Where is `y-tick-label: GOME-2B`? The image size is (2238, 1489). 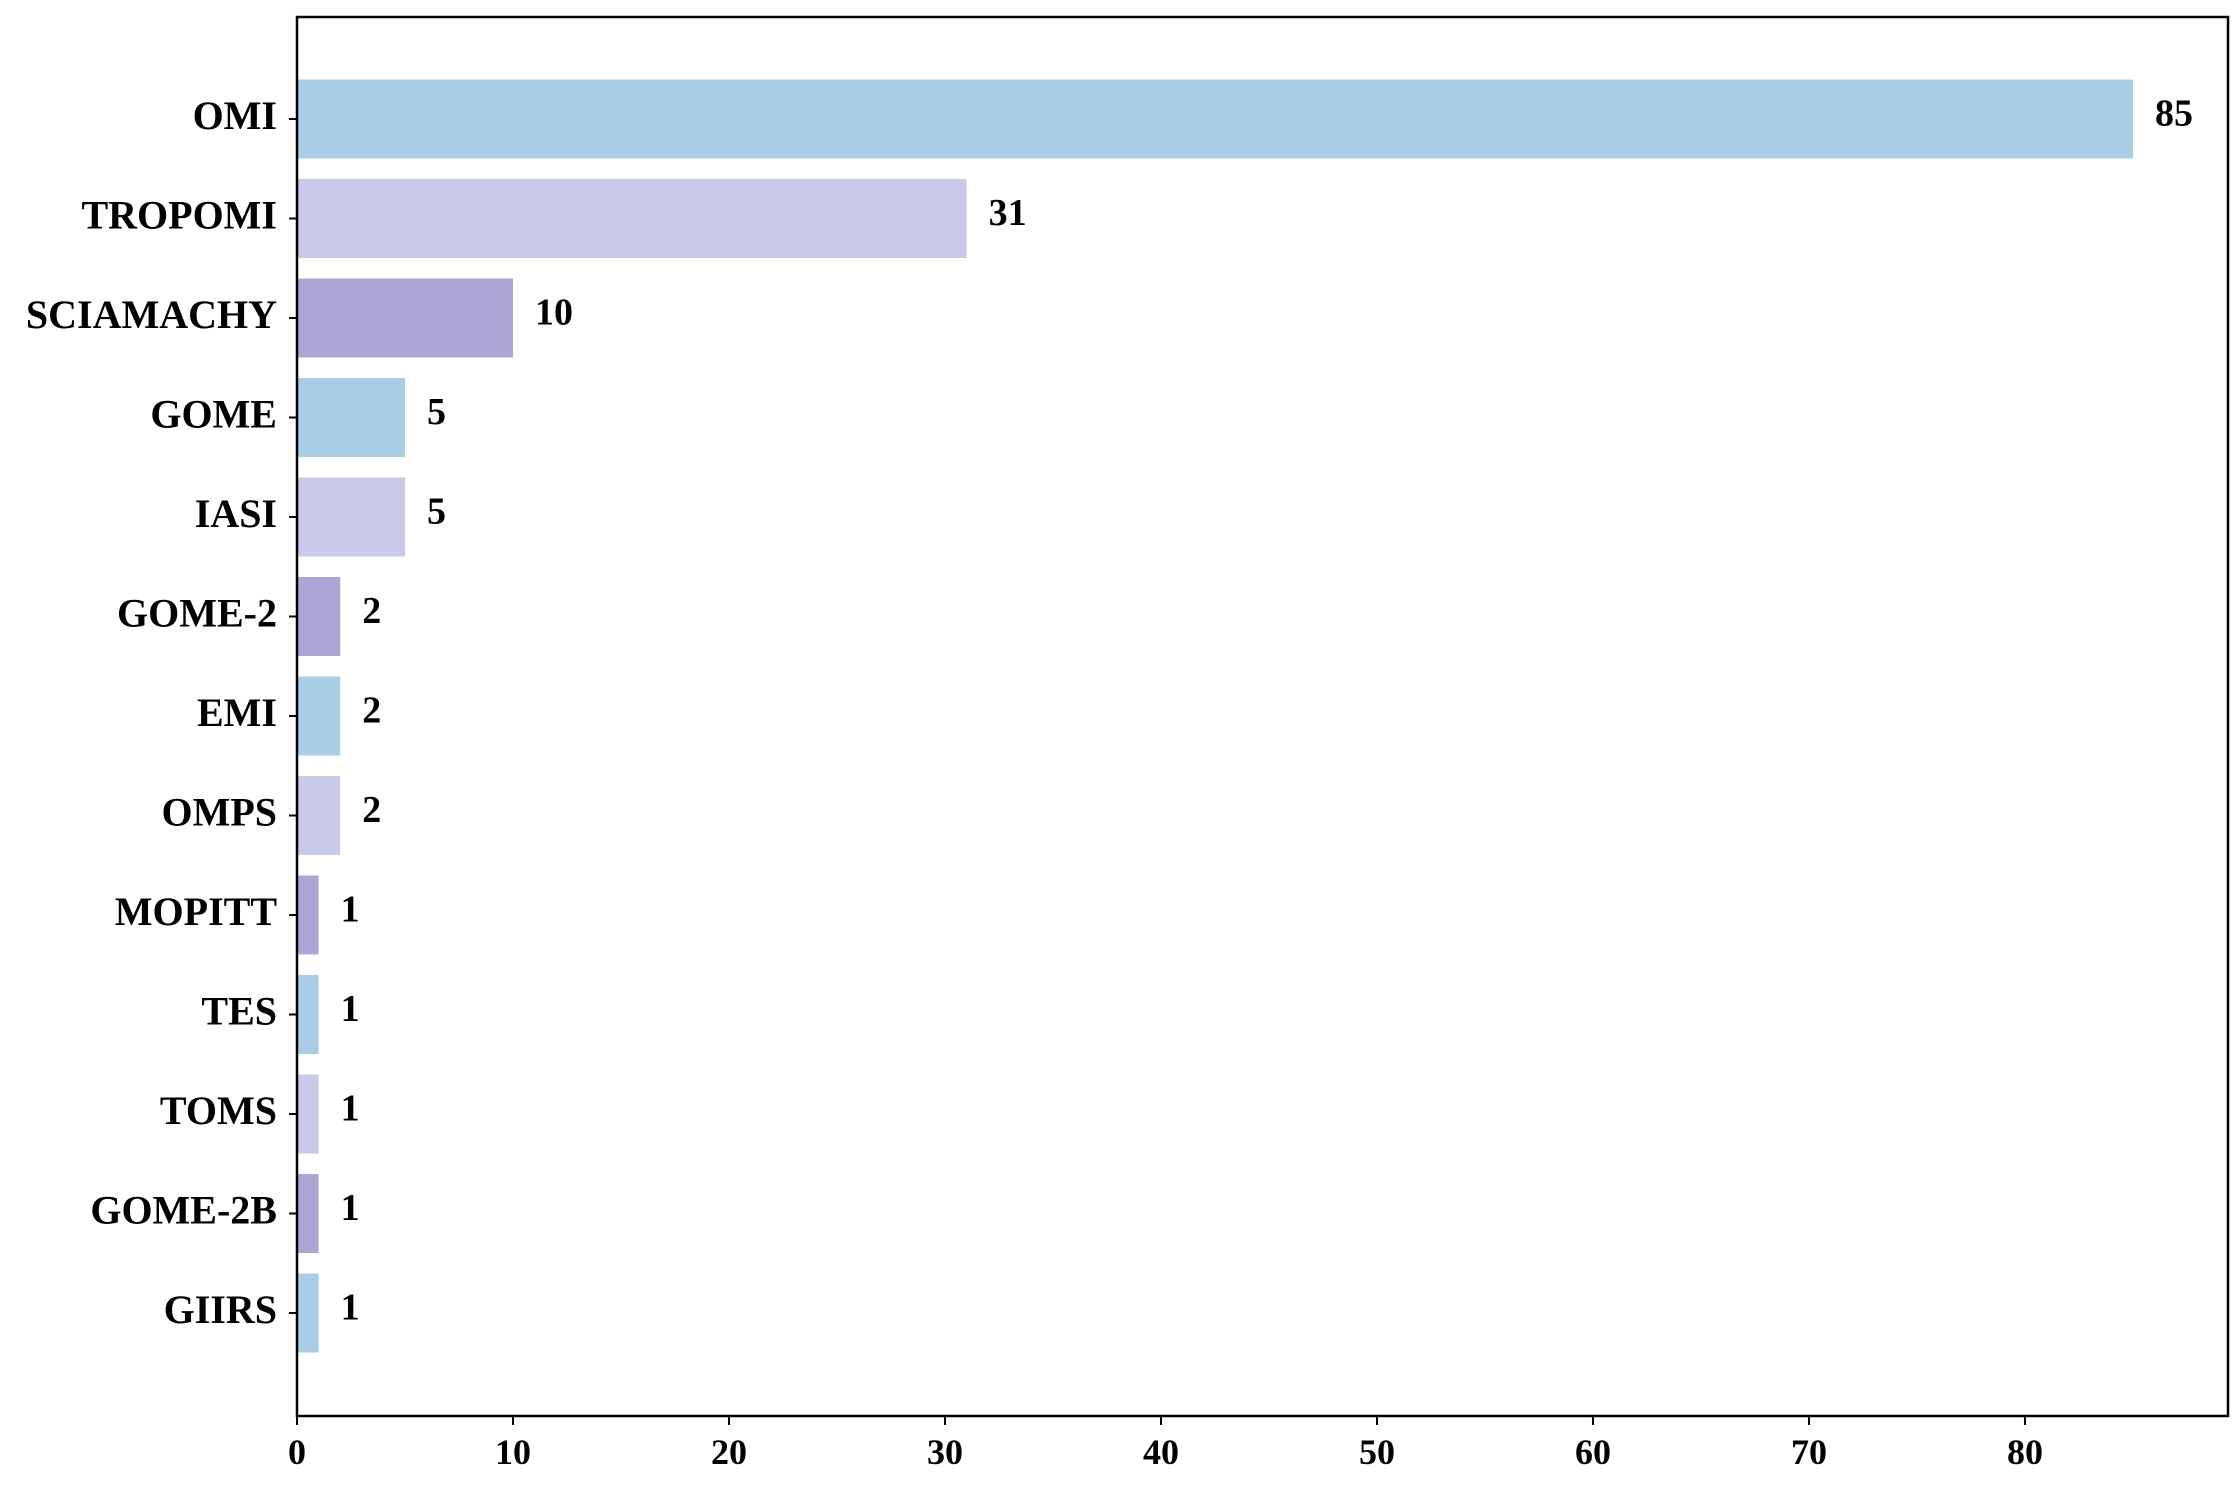
y-tick-label: GOME-2B is located at coordinates (183, 1210).